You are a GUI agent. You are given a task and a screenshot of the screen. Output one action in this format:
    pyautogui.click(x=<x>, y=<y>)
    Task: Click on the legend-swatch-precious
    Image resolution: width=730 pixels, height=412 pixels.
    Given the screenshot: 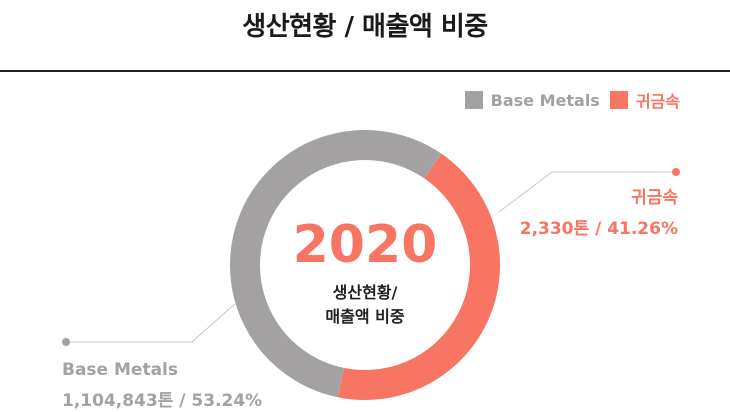 What is the action you would take?
    pyautogui.click(x=618, y=100)
    